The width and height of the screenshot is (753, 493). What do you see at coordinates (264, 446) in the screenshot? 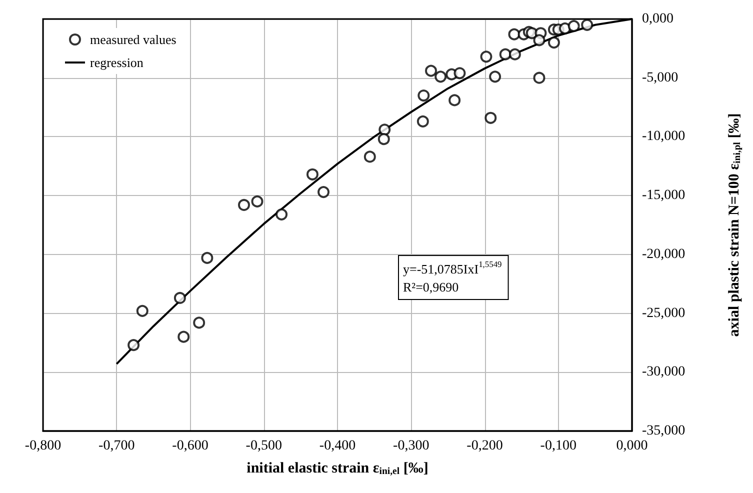
I see `x-tick-label: -0,500` at bounding box center [264, 446].